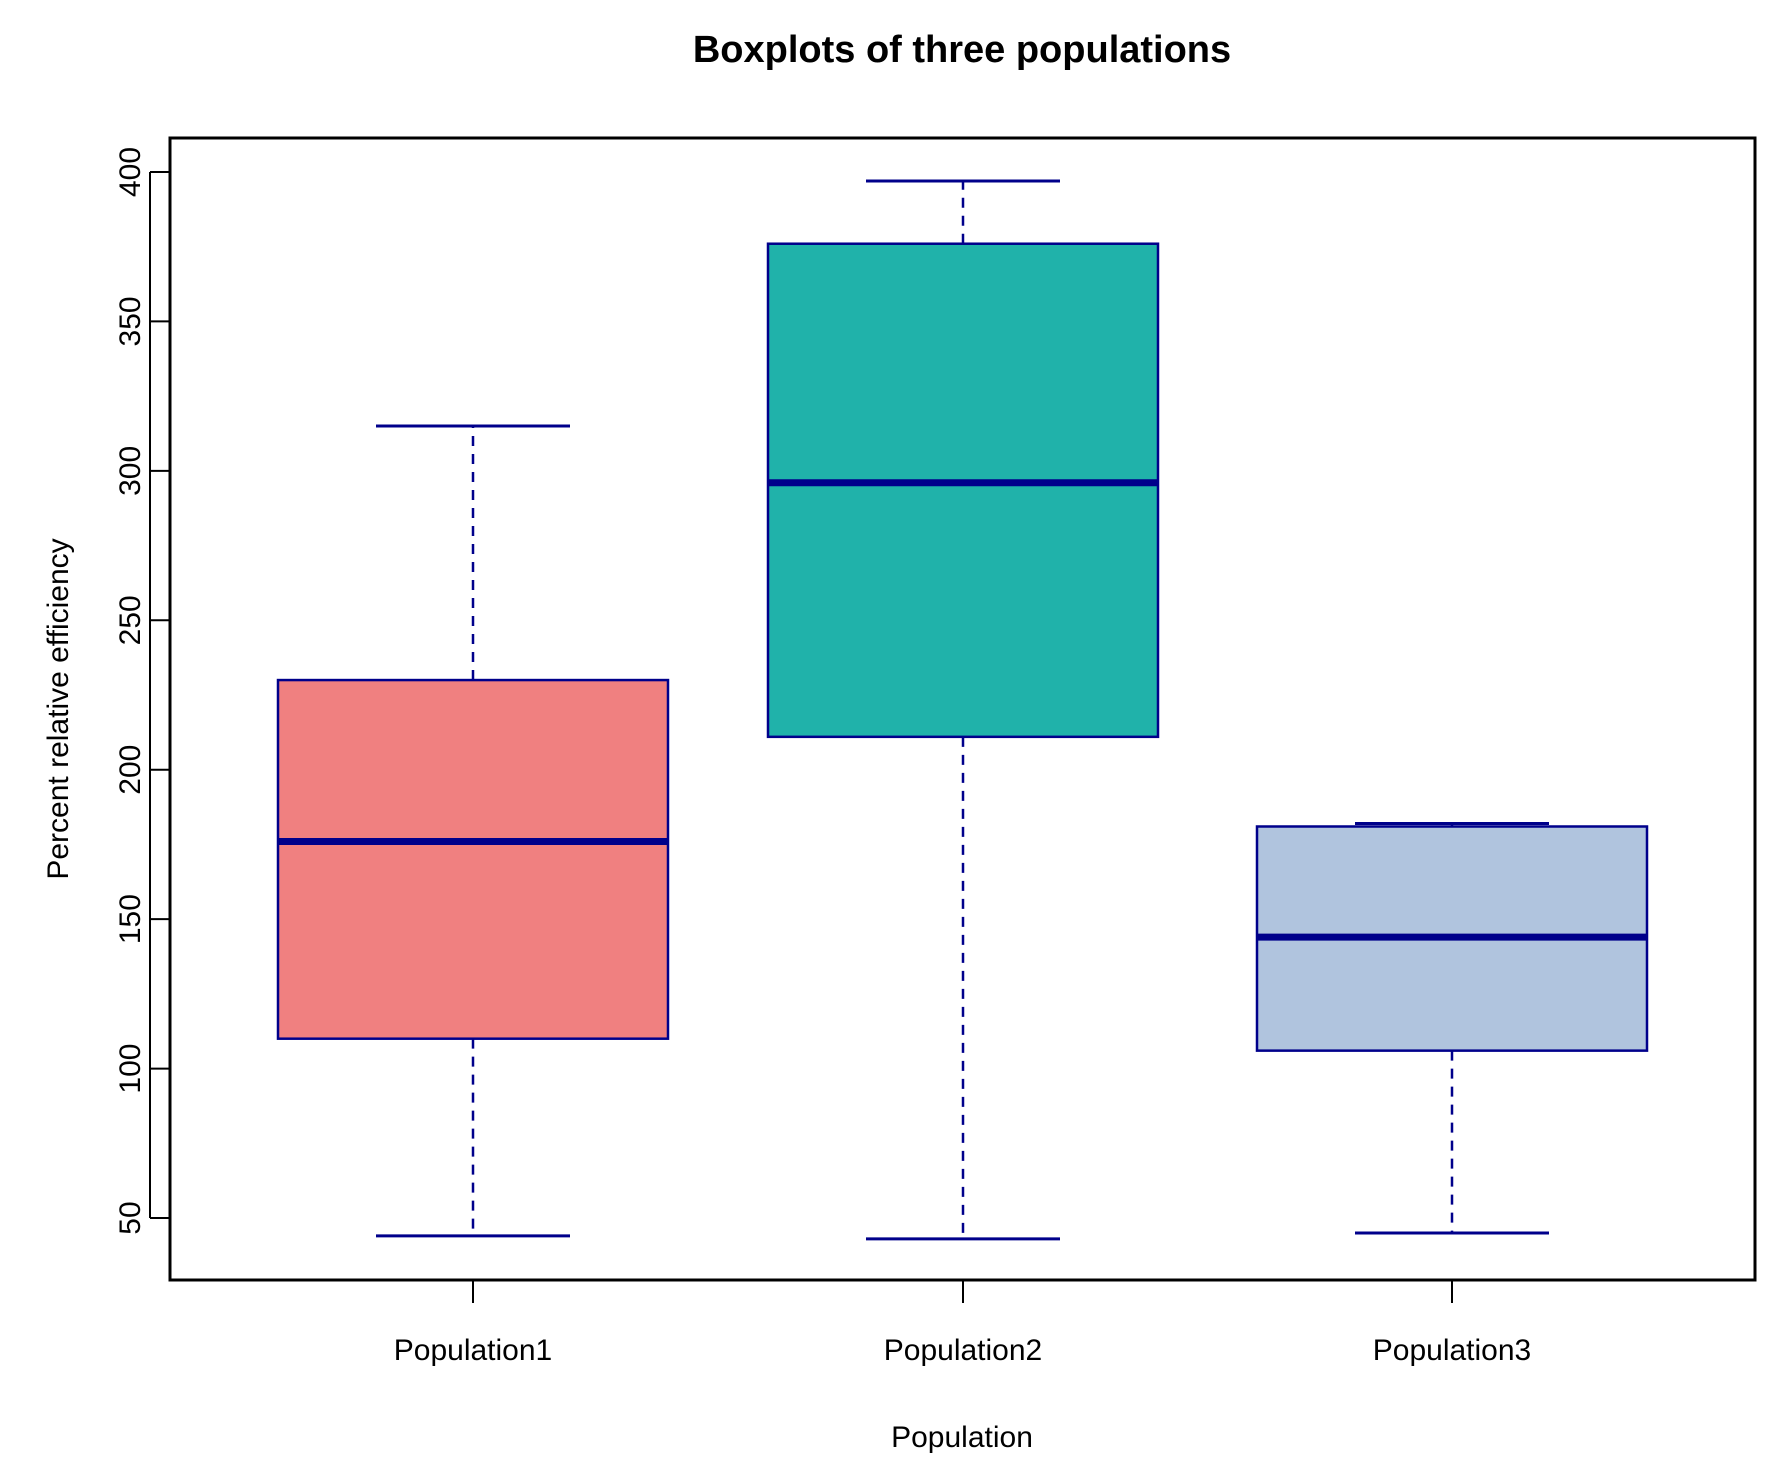  What do you see at coordinates (1452, 1350) in the screenshot?
I see `x-tick-label: Population3` at bounding box center [1452, 1350].